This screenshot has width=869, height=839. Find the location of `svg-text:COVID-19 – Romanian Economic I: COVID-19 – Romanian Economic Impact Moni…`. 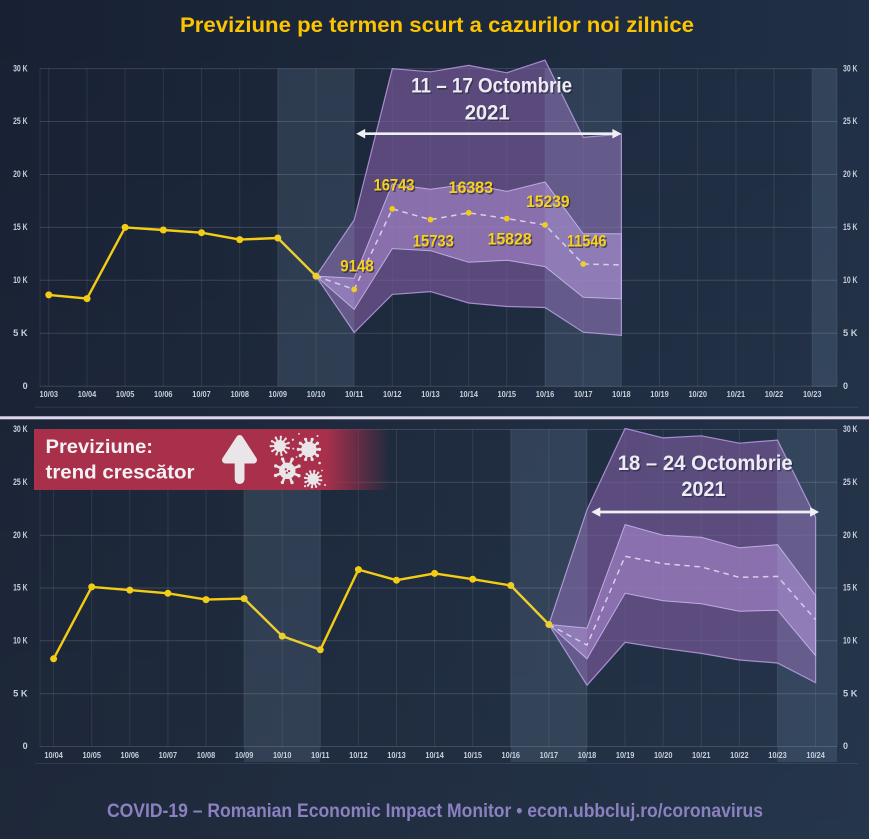

svg-text:COVID-19 – Romanian Economic I: COVID-19 – Romanian Economic Impact Moni… is located at coordinates (435, 811).